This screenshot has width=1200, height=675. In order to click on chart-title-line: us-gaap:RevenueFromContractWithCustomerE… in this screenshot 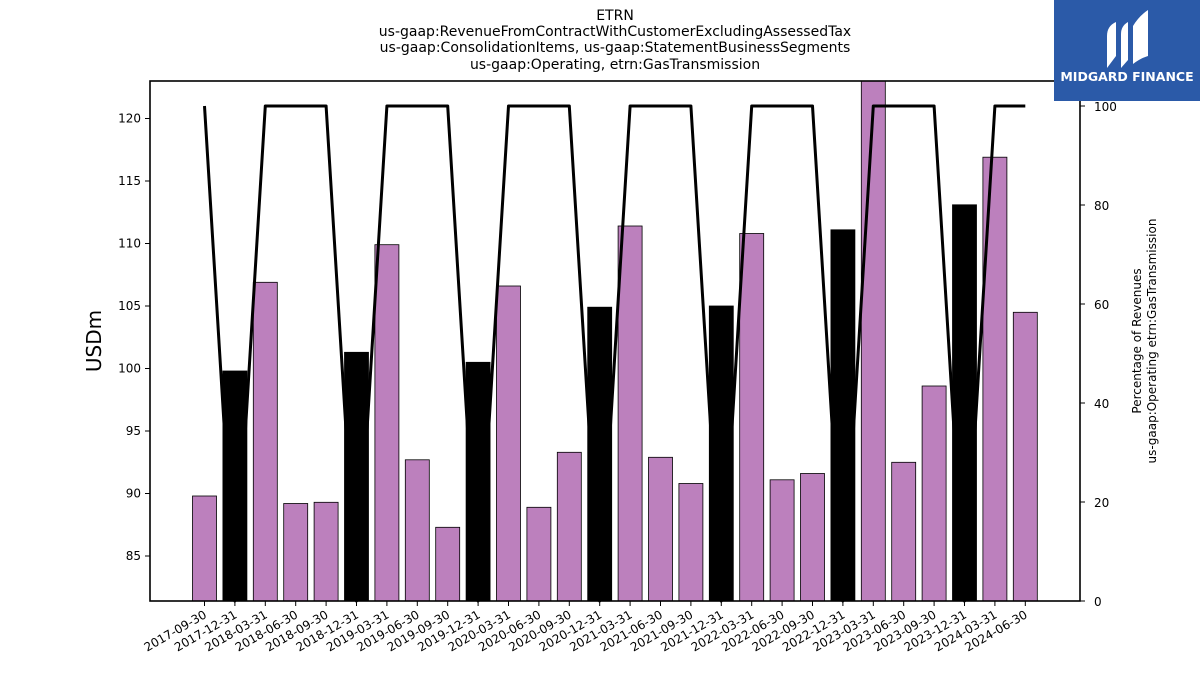, I will do `click(615, 32)`.